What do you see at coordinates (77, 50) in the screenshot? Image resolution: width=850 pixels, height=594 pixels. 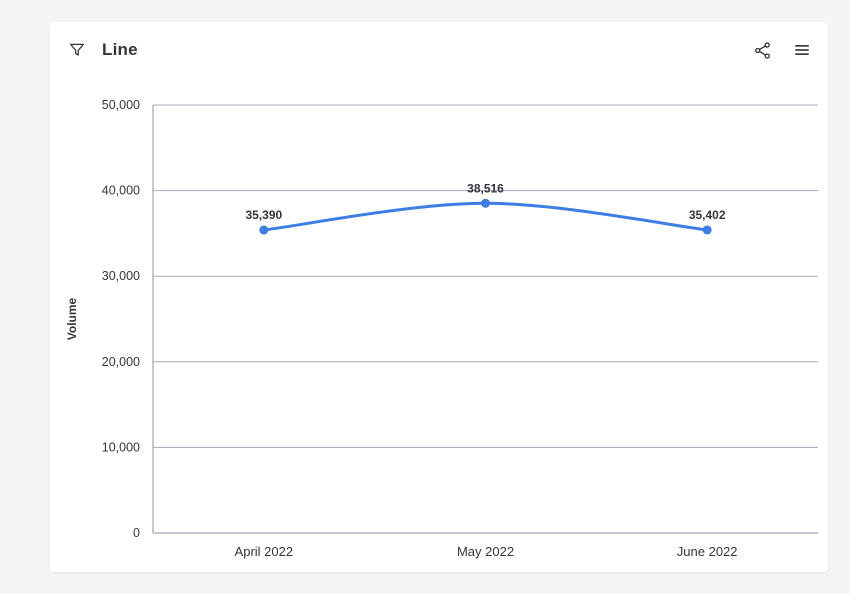 I see `filter-icon` at bounding box center [77, 50].